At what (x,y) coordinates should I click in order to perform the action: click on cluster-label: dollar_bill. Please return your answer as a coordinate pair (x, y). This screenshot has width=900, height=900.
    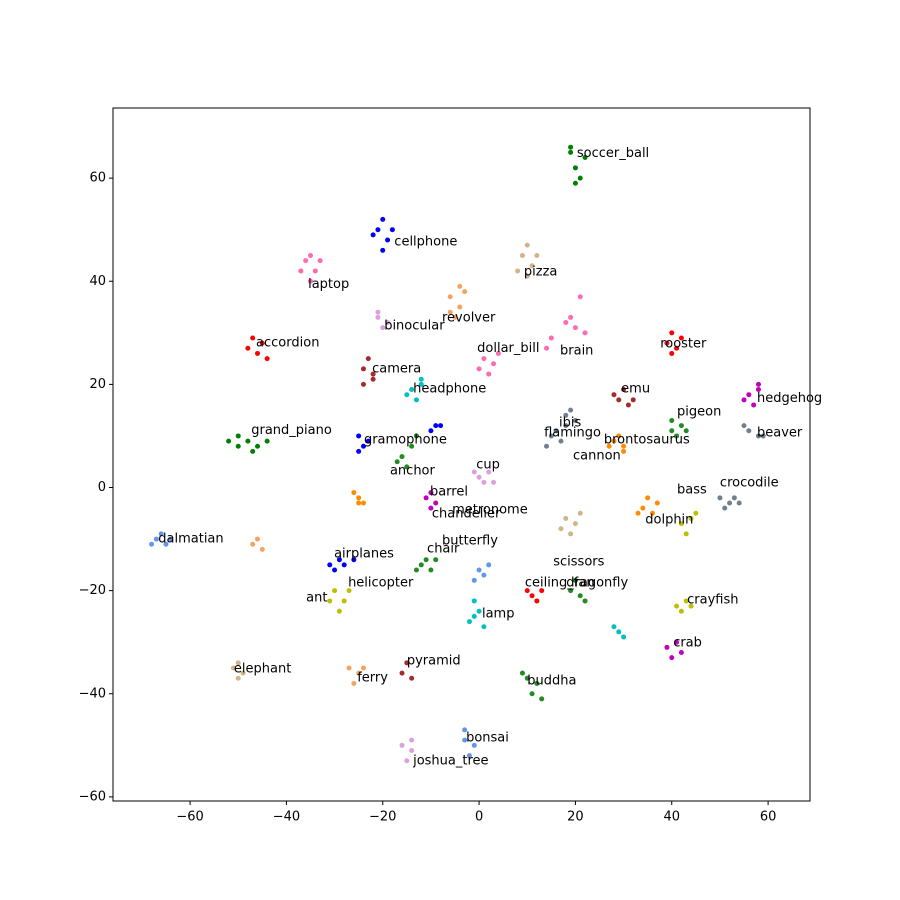
    Looking at the image, I should click on (508, 348).